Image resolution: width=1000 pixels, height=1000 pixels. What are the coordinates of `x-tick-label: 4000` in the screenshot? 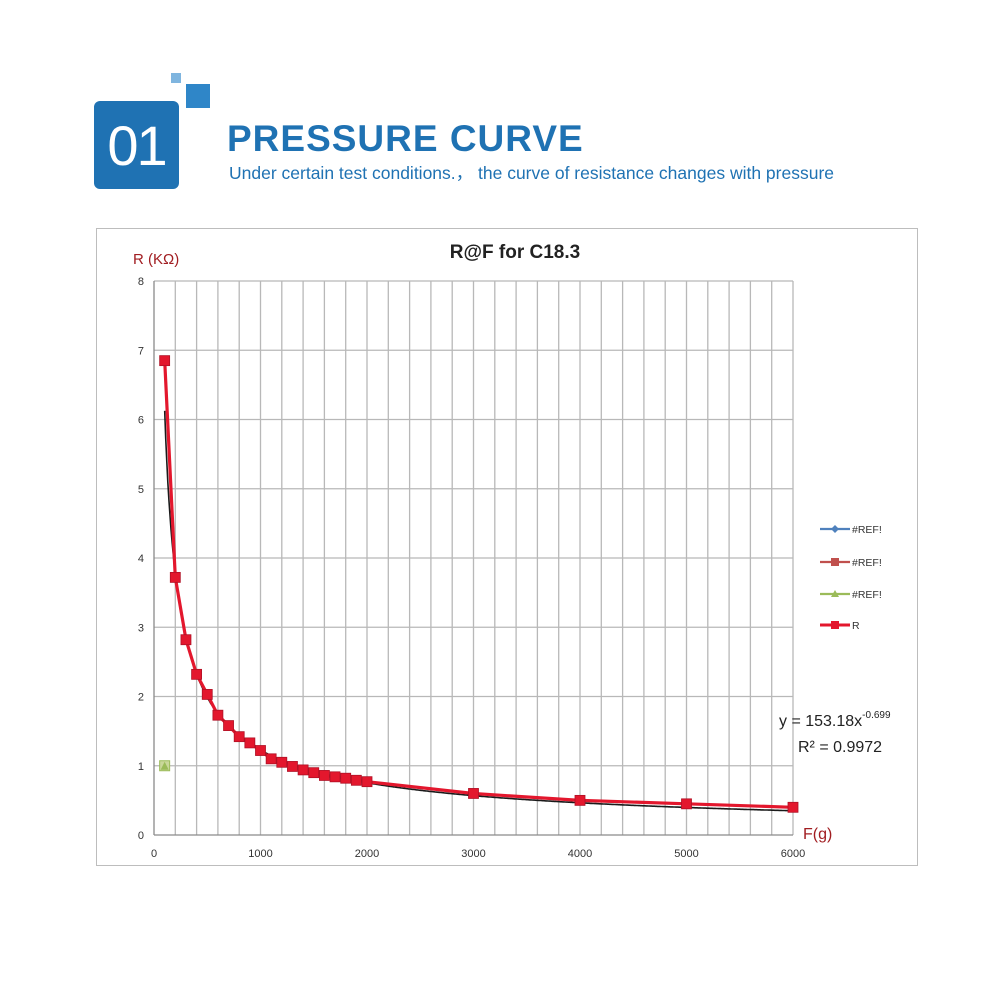 It's located at (580, 854).